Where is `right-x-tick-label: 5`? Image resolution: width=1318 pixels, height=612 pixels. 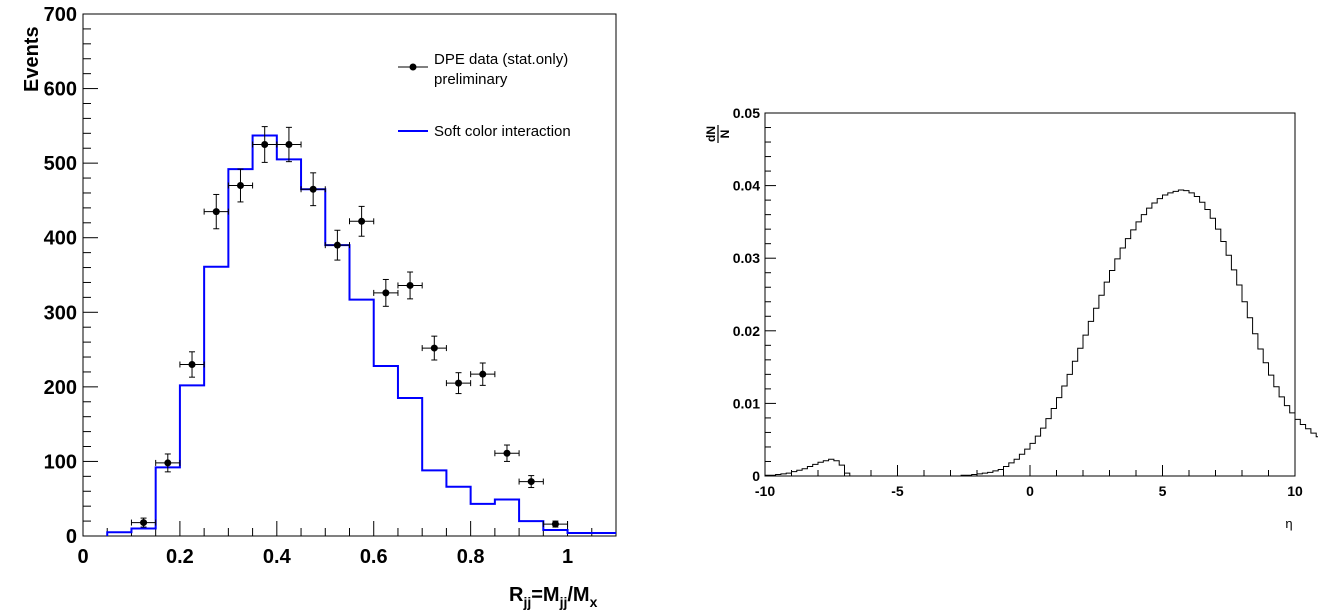 right-x-tick-label: 5 is located at coordinates (1163, 491).